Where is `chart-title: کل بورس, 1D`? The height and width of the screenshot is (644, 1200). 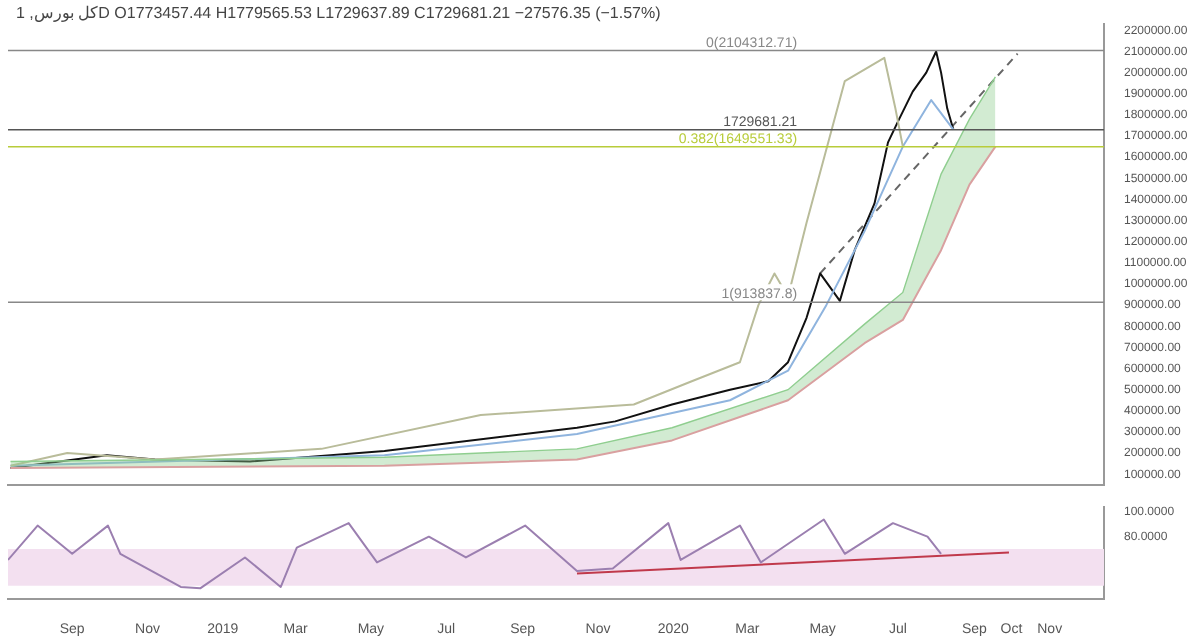 chart-title: کل بورس, 1D is located at coordinates (63, 13).